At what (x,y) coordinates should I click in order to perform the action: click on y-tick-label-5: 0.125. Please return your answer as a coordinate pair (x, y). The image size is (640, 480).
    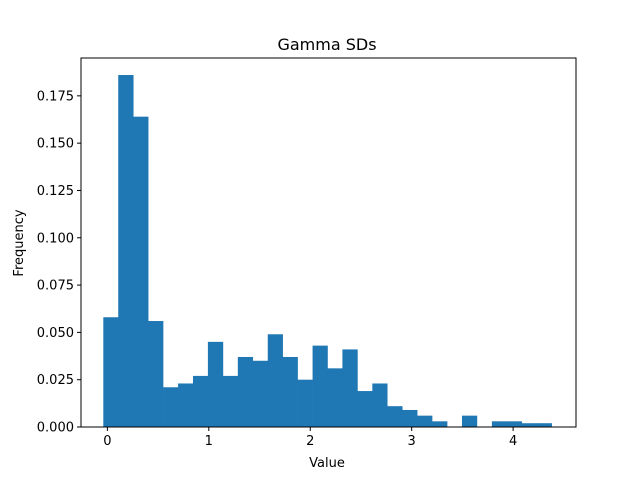
    Looking at the image, I should click on (55, 191).